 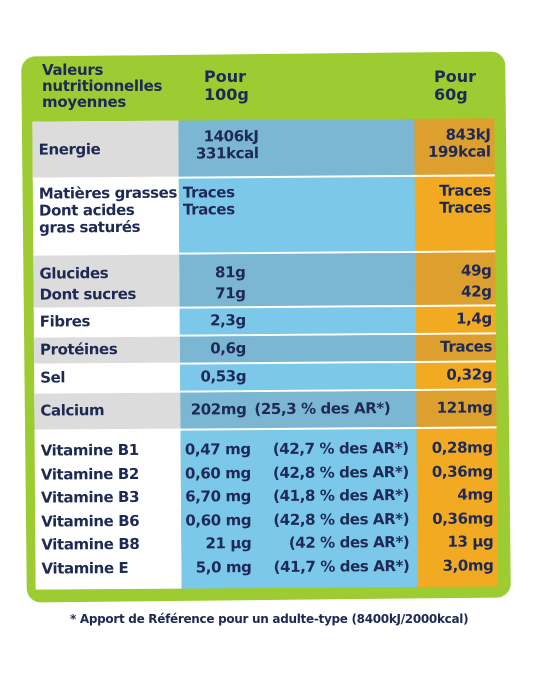 I want to click on table-row-proteines: Protéines 0,6g Traces, so click(x=265, y=349).